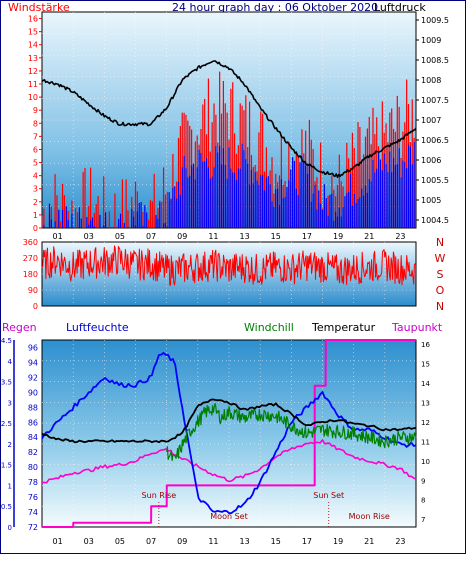 This screenshot has width=470, height=562. Describe the element at coordinates (431, 40) in the screenshot. I see `pressure-tick-label: 1009` at that location.